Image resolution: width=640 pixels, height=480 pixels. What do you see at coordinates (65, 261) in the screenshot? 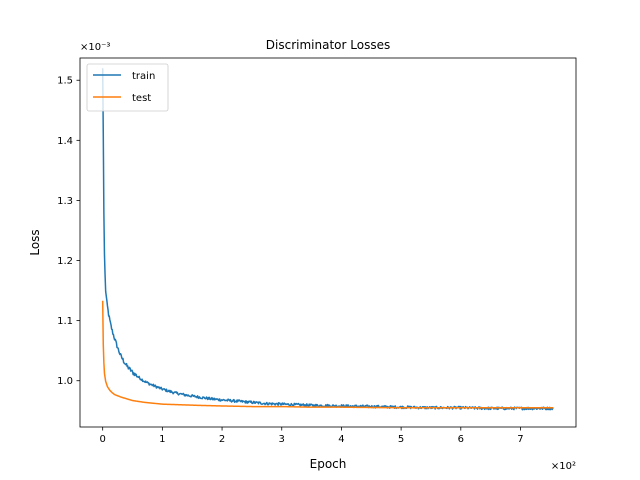
I see `y-tick-label-2: 1.2` at bounding box center [65, 261].